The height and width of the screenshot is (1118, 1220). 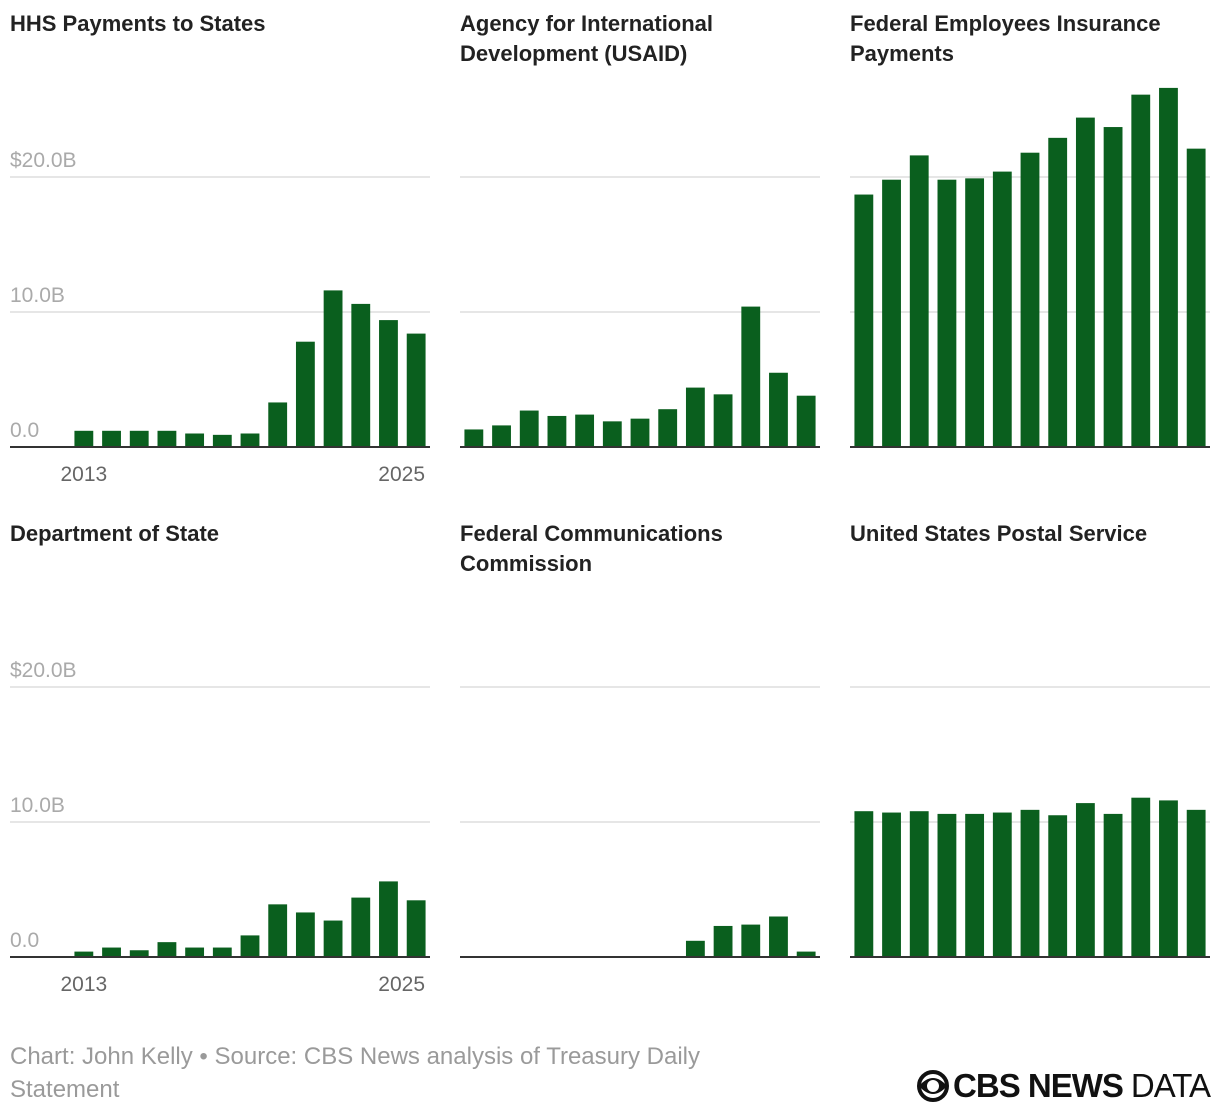 What do you see at coordinates (115, 533) in the screenshot?
I see `panel-title: Department of State` at bounding box center [115, 533].